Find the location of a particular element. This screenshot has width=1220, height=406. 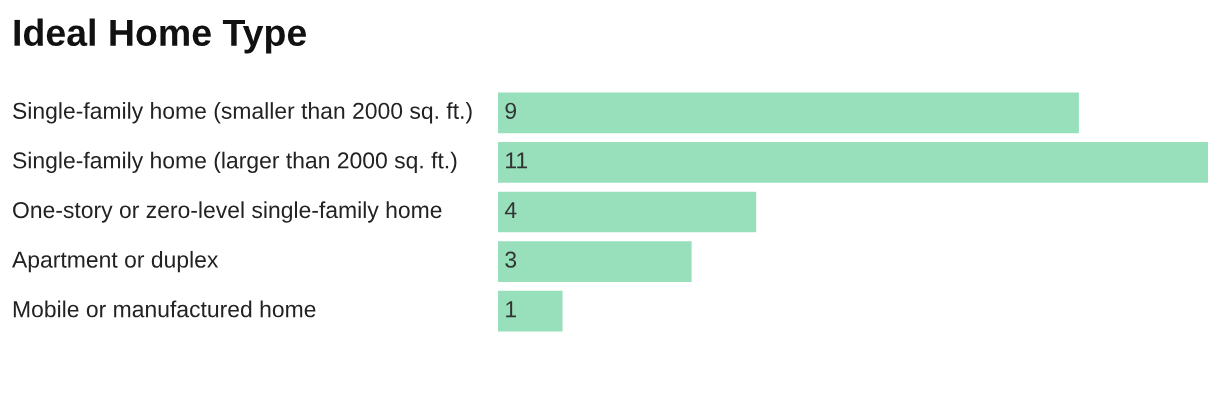

text: Ideal Home Type is located at coordinates (160, 36).